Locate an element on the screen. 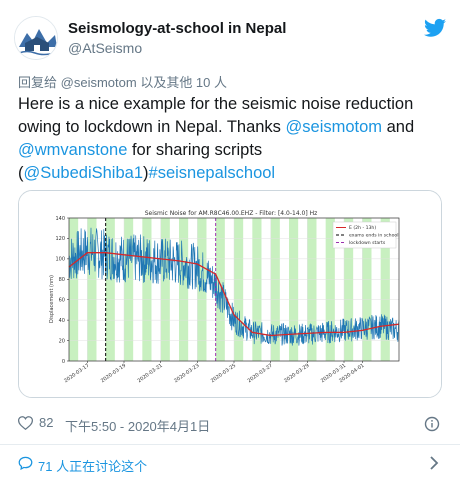 This screenshot has height=479, width=460. author-name: Seismology-at-school in Nepal is located at coordinates (177, 28).